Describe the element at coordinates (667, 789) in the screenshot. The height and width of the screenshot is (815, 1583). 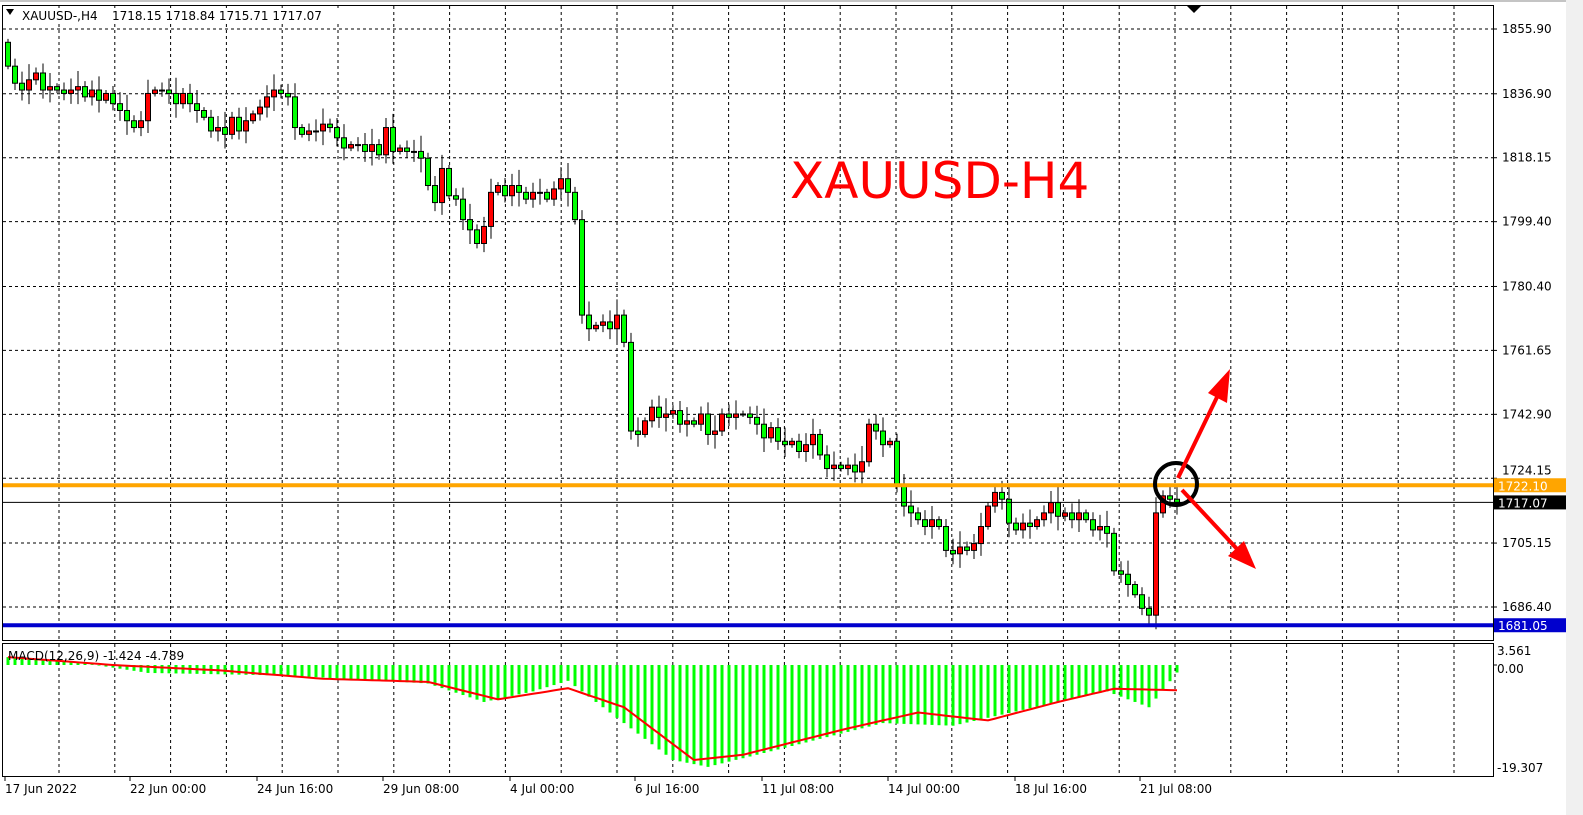
I see `time-tick-label: 6 Jul 16:00` at that location.